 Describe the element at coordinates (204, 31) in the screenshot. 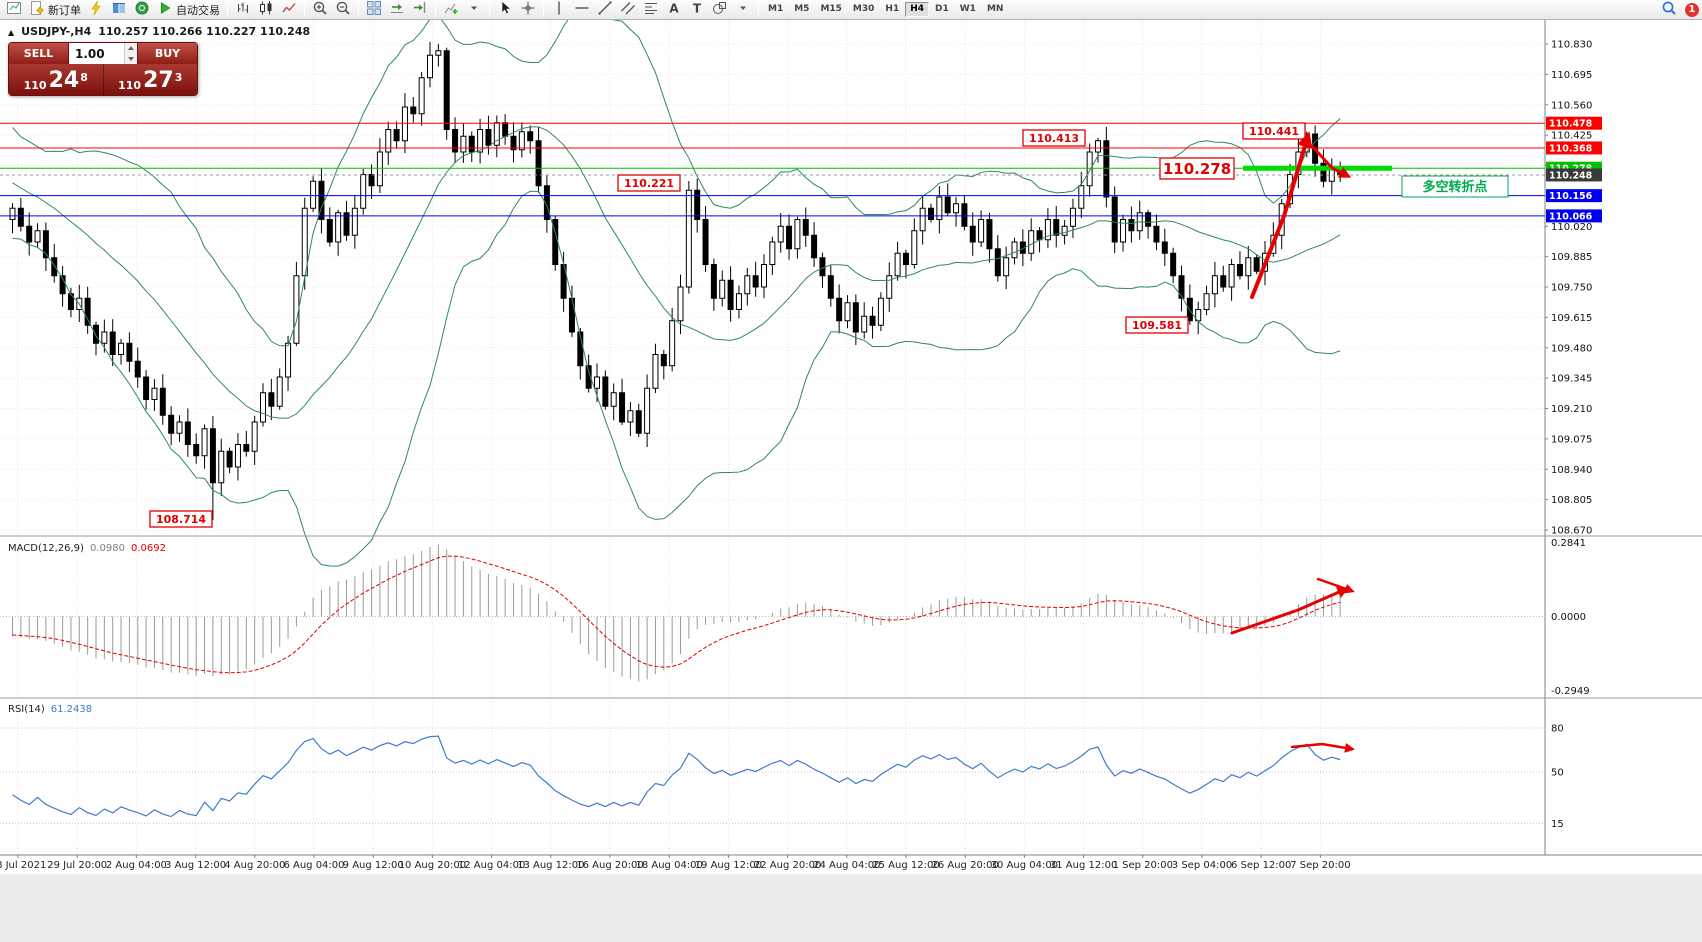

I see `ohlc-values: 110.257 110.266 110.227 110.248` at that location.